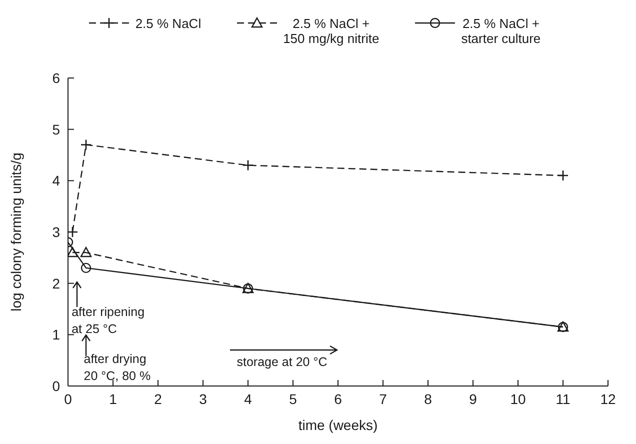 This screenshot has width=636, height=444. Describe the element at coordinates (338, 398) in the screenshot. I see `x-tick-label: 6` at that location.